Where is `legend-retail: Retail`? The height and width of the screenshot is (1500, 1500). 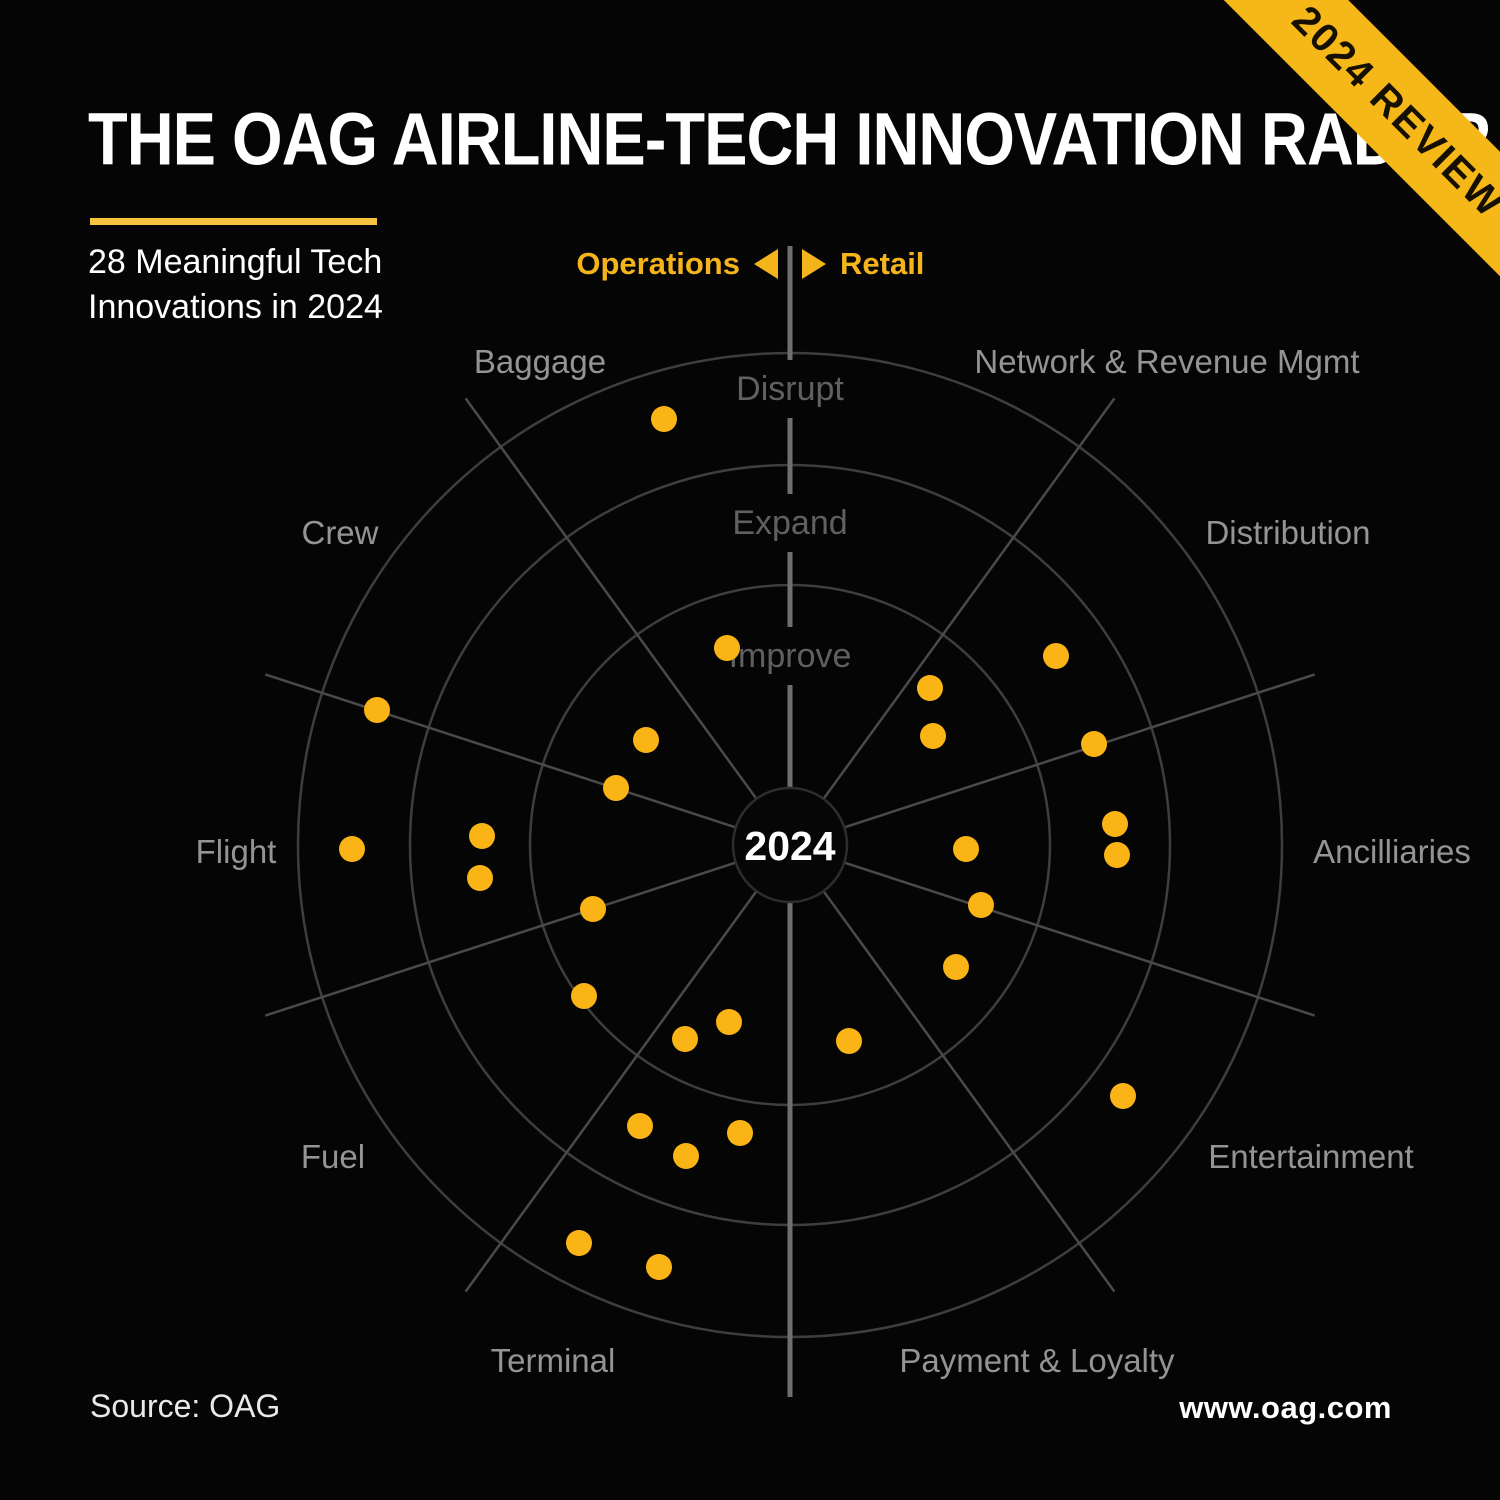 legend-retail: Retail is located at coordinates (1016, 264).